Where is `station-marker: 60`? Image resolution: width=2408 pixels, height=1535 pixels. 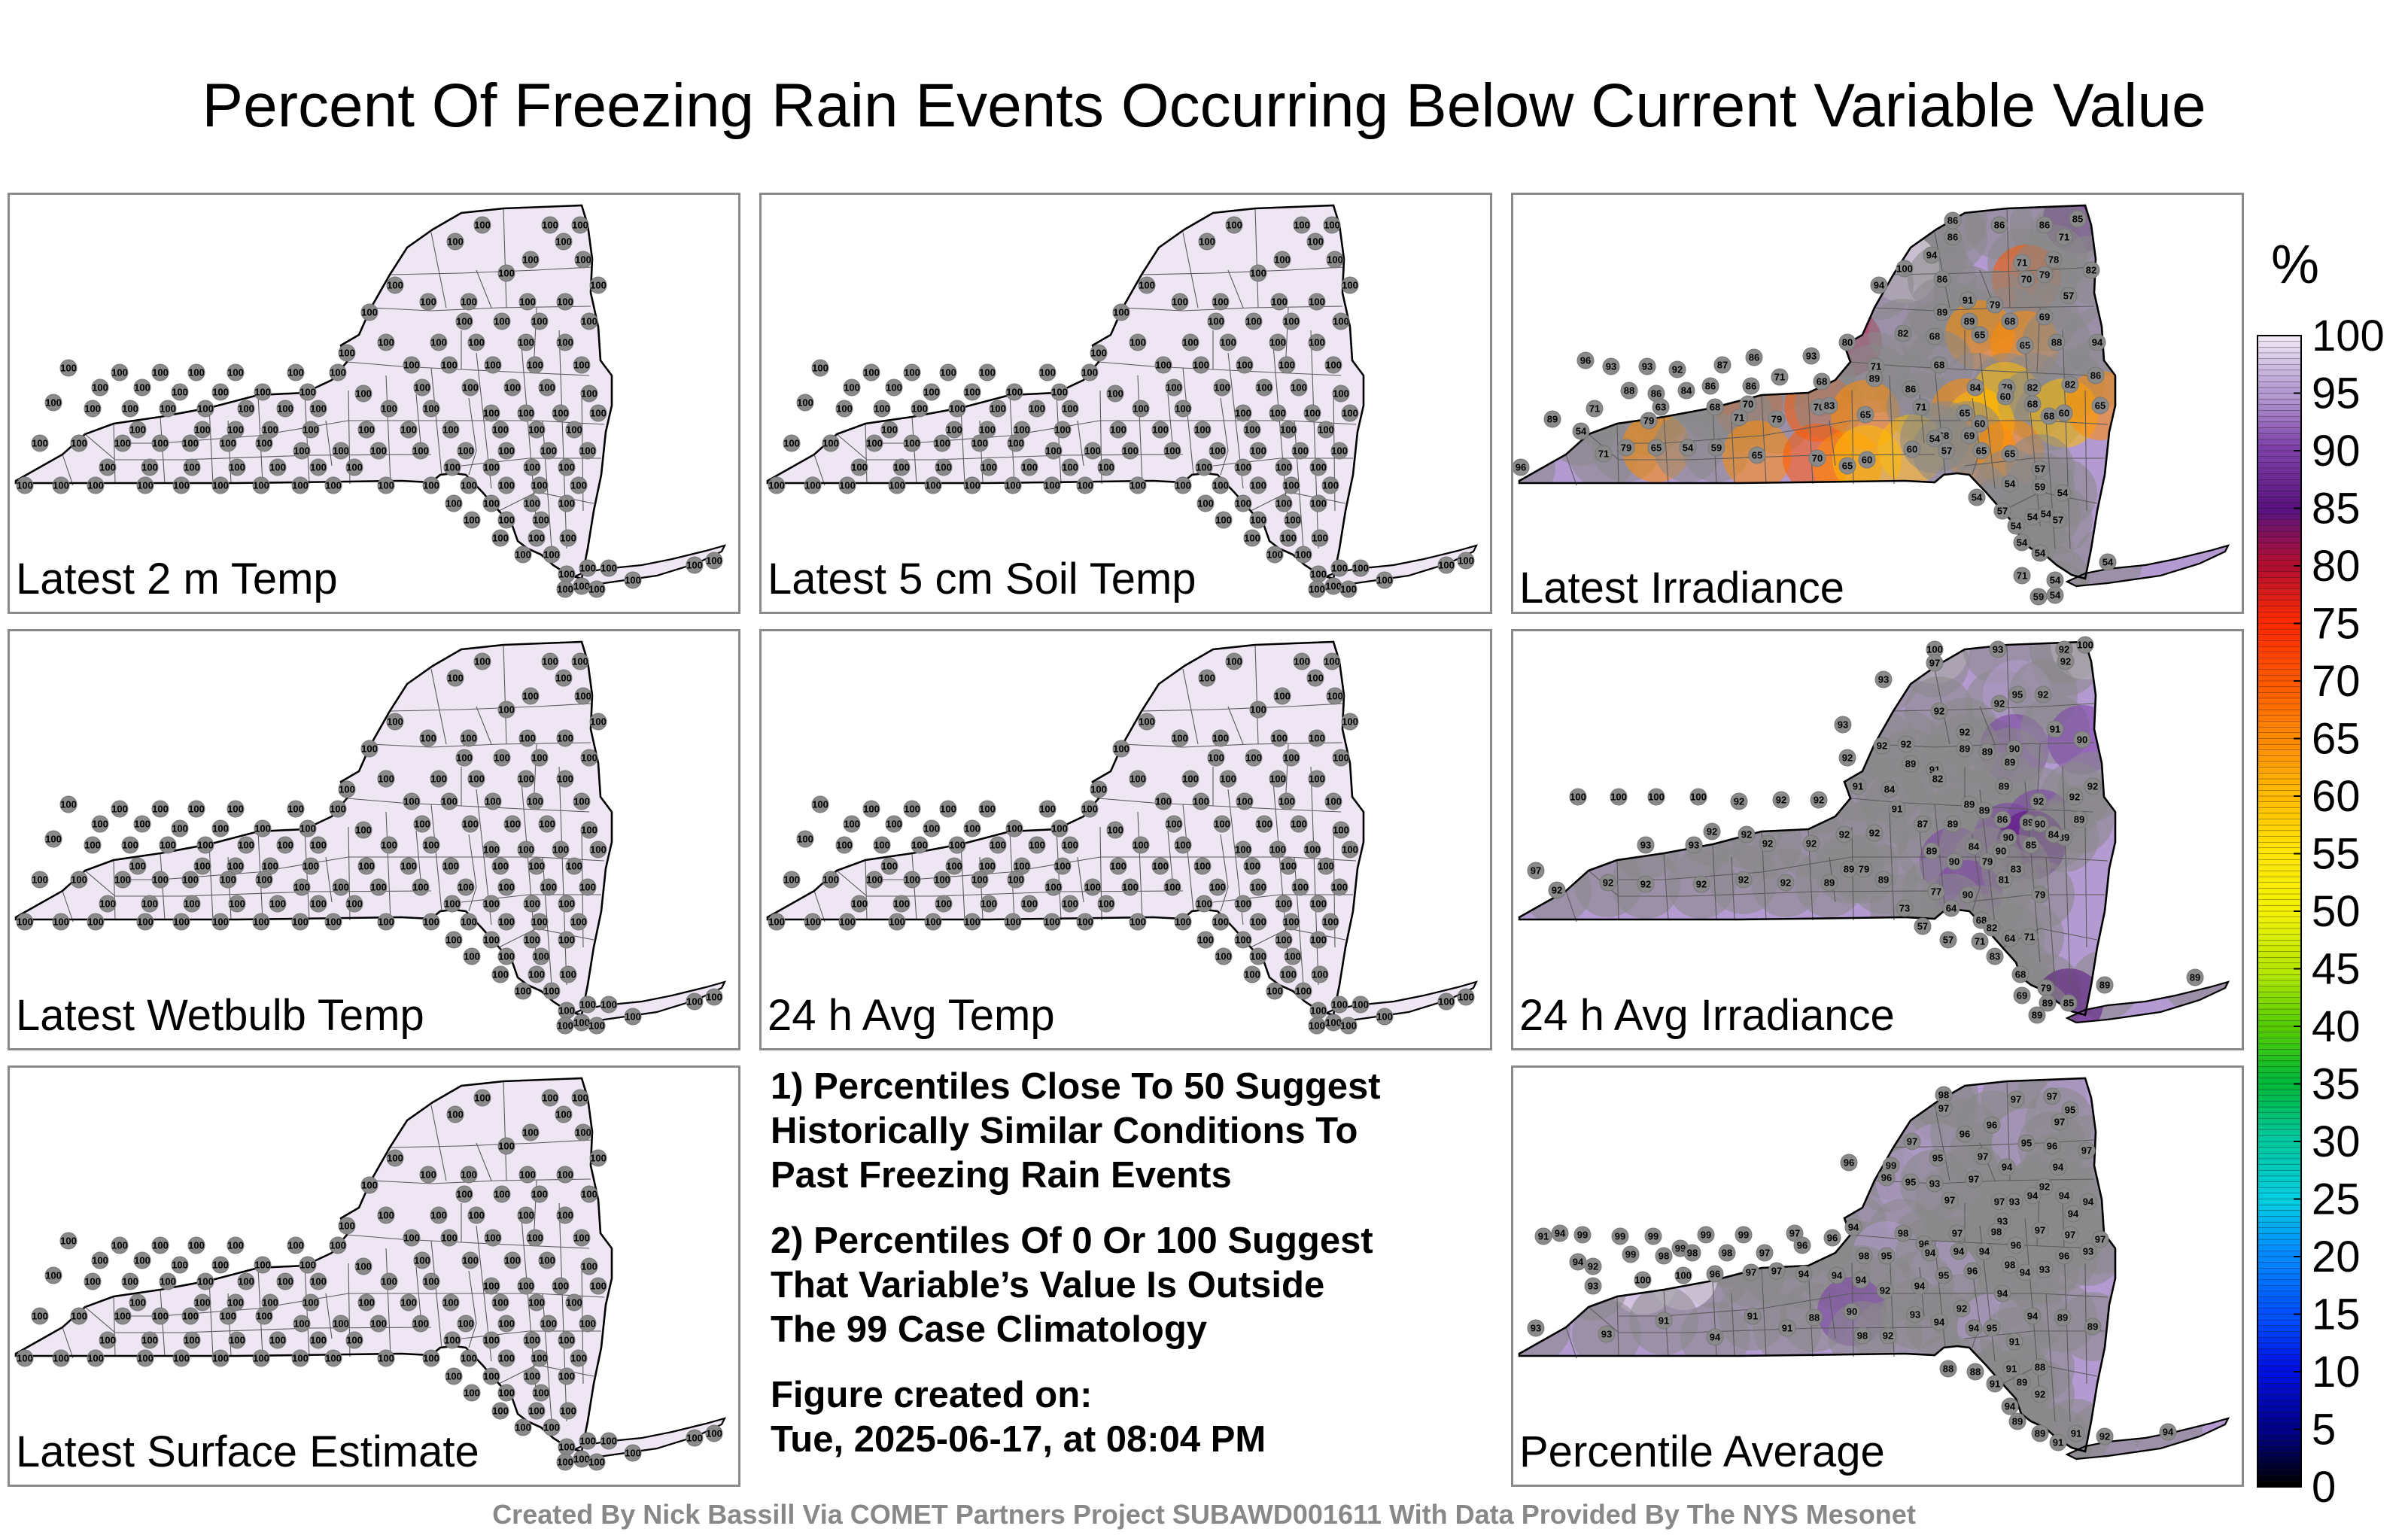
station-marker: 60 is located at coordinates (1980, 424).